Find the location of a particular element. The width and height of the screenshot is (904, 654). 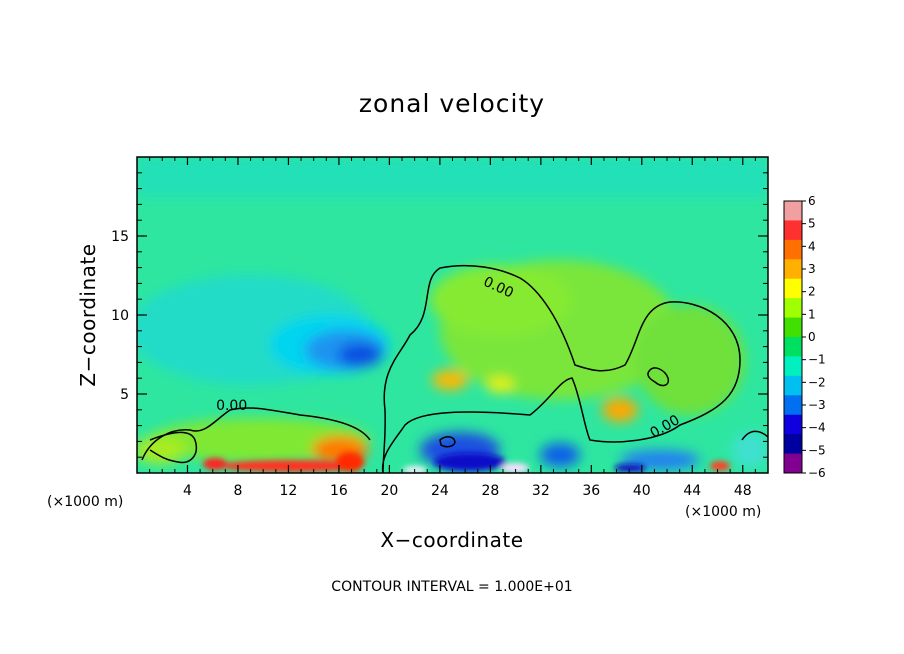

colorbar-label-7: −1 is located at coordinates (817, 360).